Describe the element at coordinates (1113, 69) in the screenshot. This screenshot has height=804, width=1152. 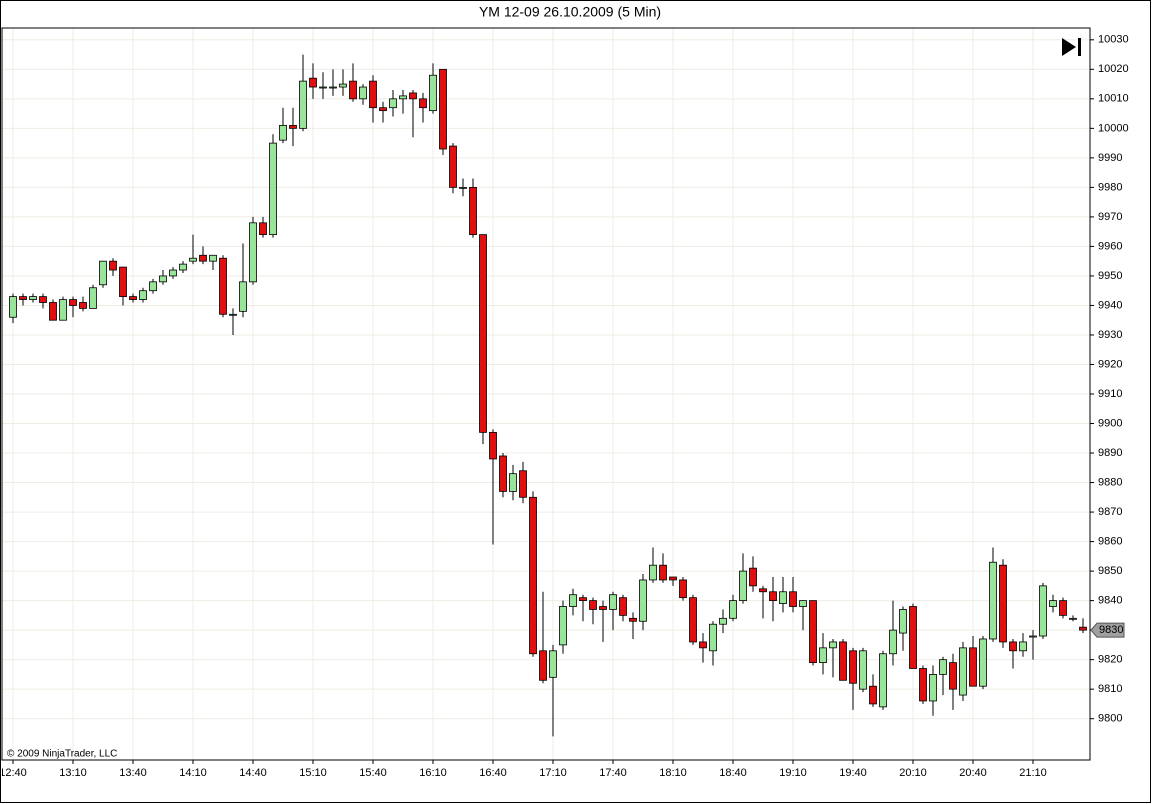
I see `y-tick-label: 10020` at that location.